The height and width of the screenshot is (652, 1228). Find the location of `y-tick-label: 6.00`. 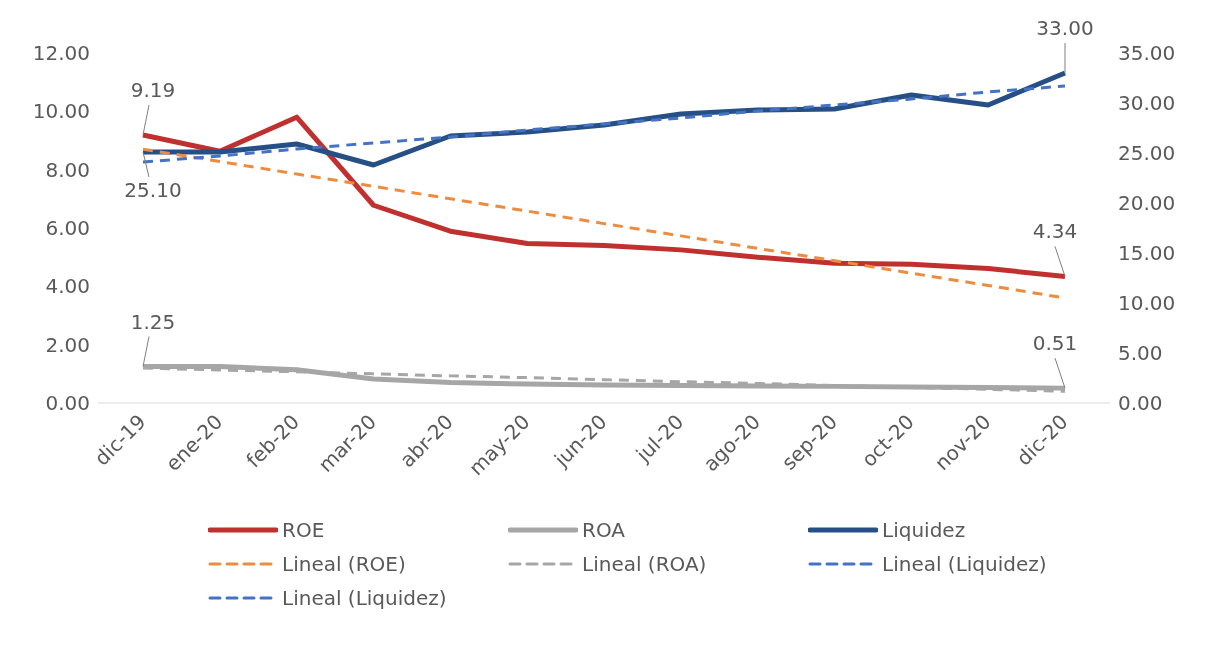

y-tick-label: 6.00 is located at coordinates (67, 228).